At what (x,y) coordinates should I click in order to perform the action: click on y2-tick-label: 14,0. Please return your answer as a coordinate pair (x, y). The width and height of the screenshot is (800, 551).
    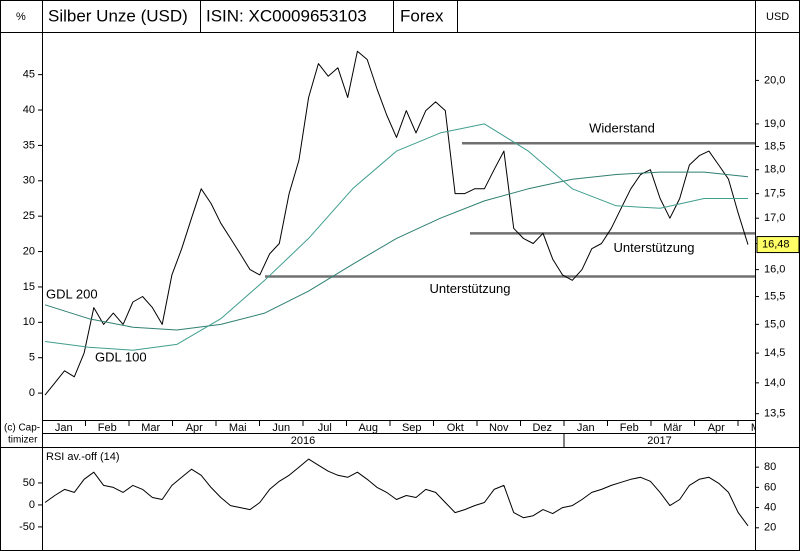
    Looking at the image, I should click on (774, 383).